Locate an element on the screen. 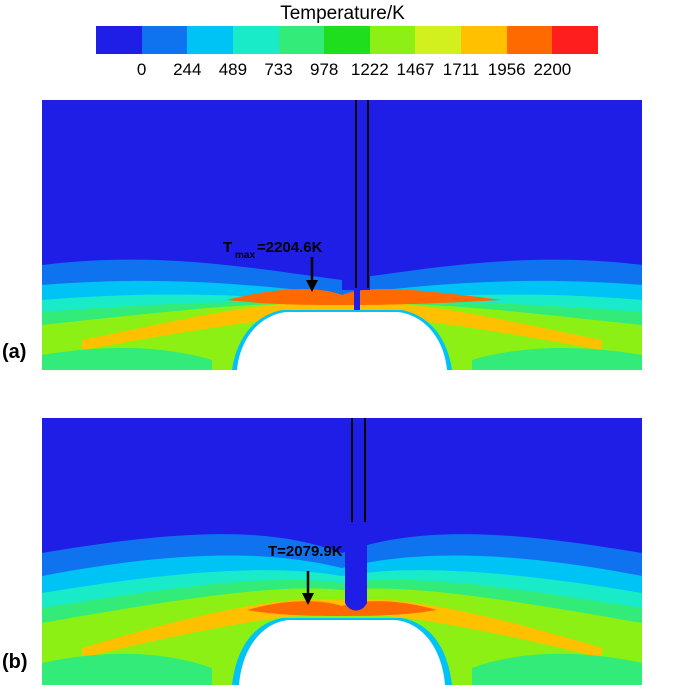  panel-b-needle is located at coordinates (357, 470).